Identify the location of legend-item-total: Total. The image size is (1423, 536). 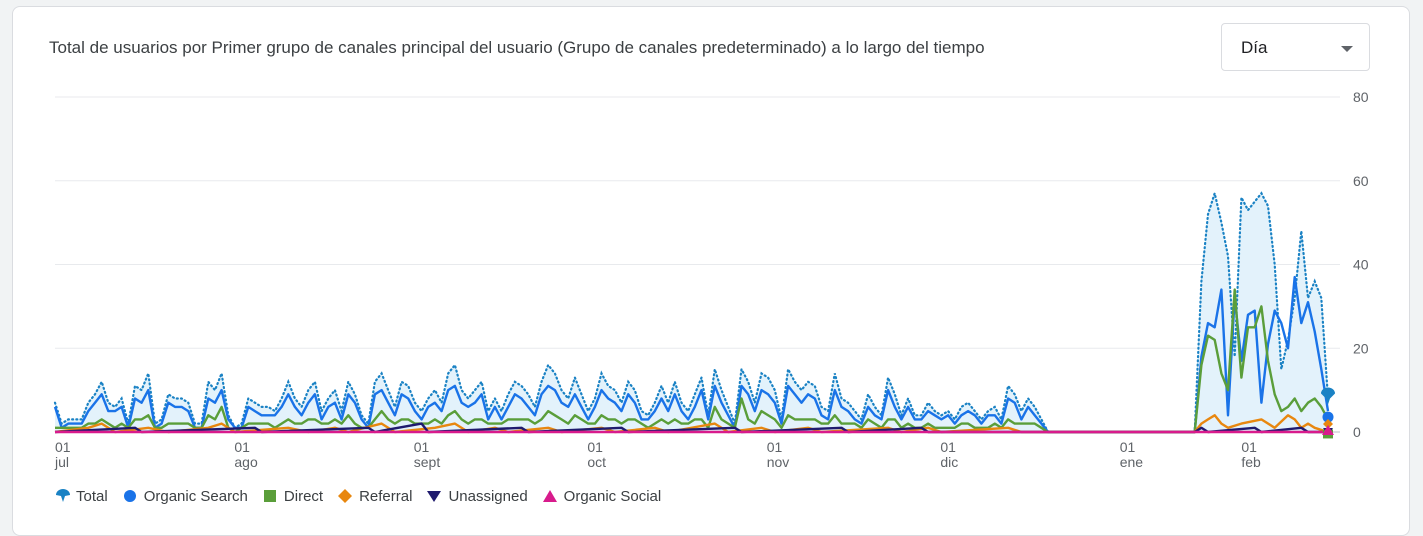
(81, 496).